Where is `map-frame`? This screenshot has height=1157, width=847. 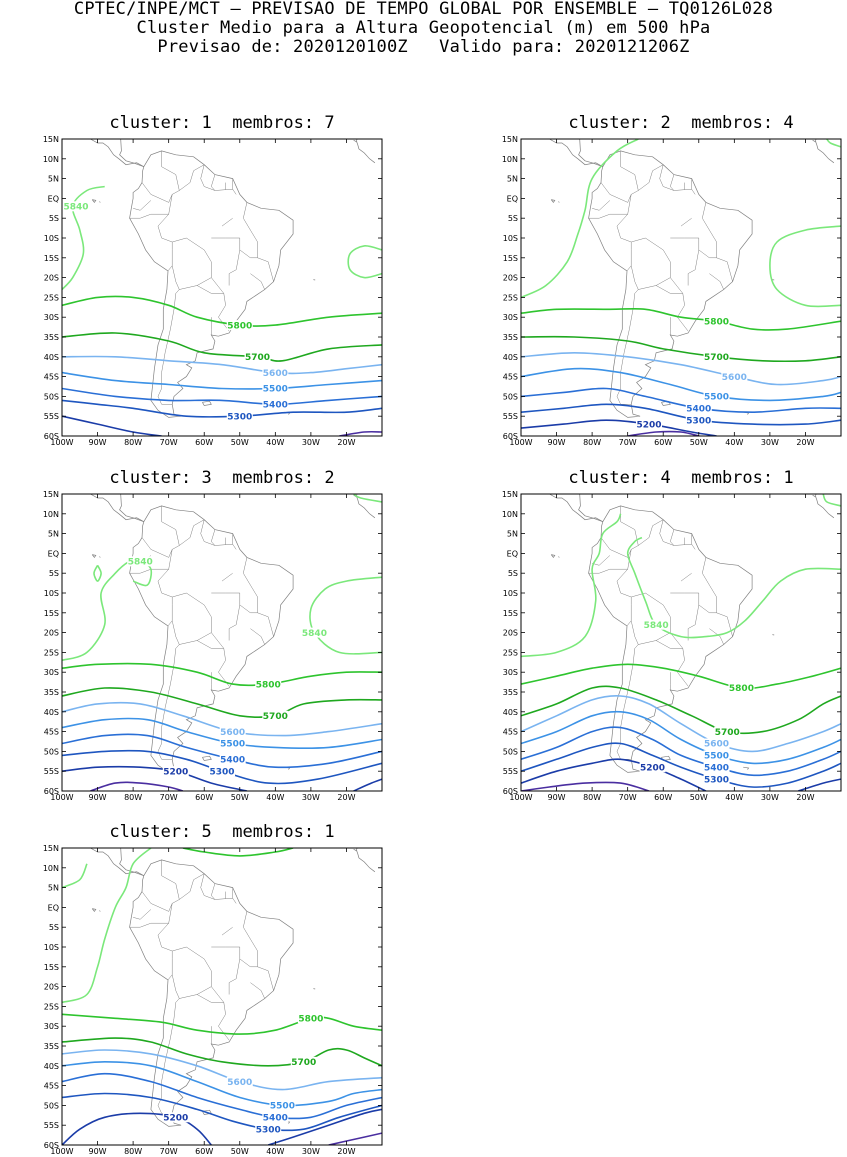 map-frame is located at coordinates (681, 287).